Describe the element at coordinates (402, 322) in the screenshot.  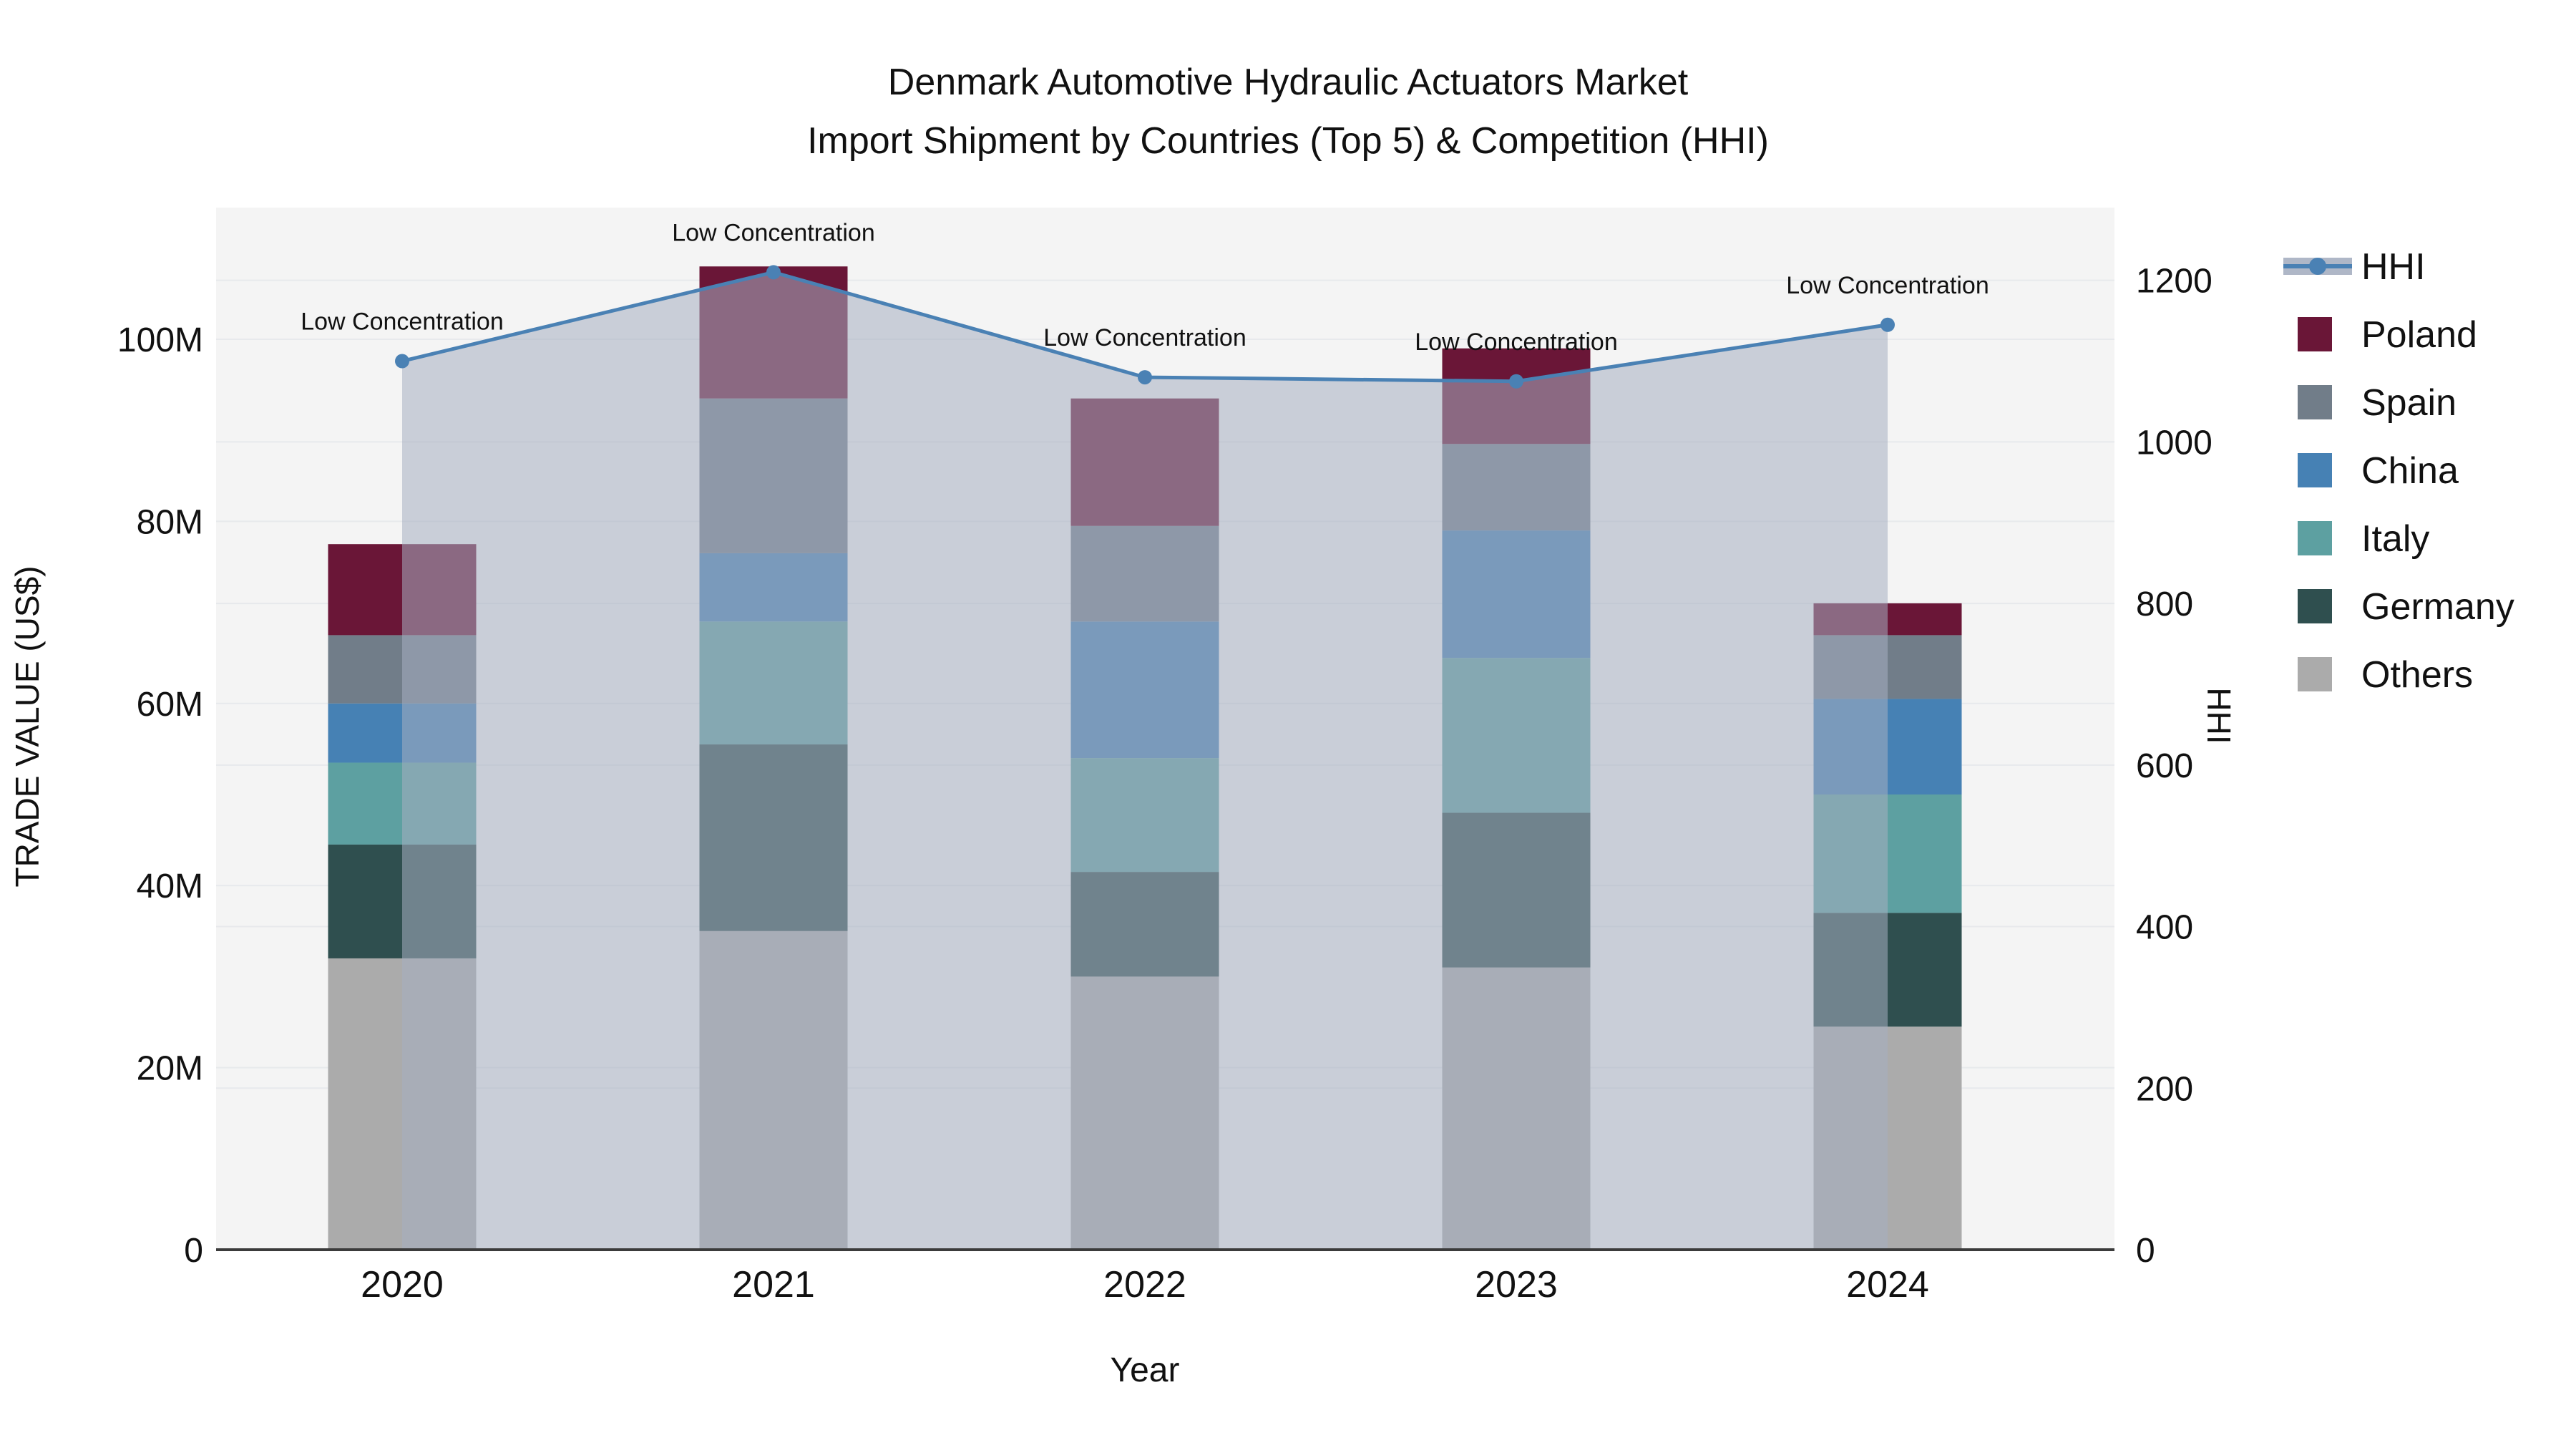
I see `annotation-2020: Low Concentration` at that location.